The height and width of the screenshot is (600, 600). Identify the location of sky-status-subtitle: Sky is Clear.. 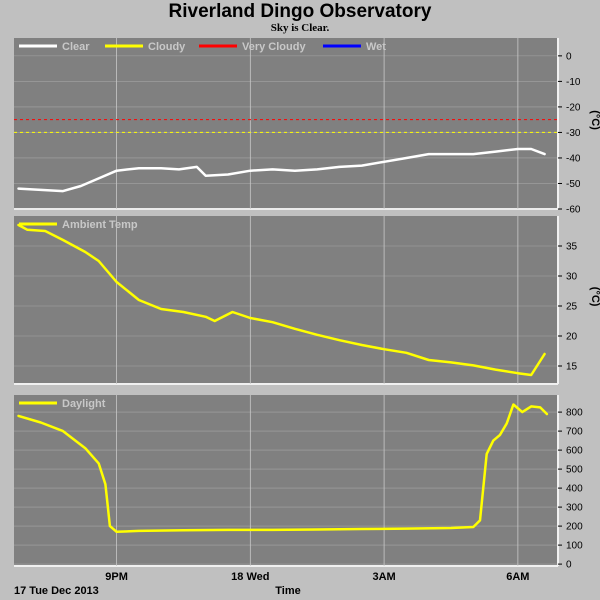
(300, 28).